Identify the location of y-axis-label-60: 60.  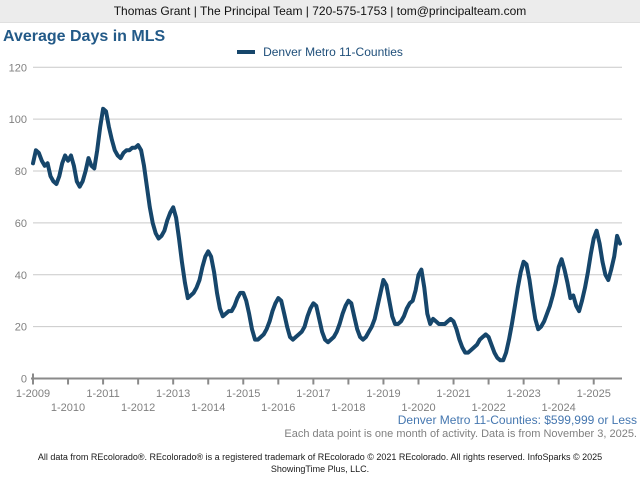
(21, 224).